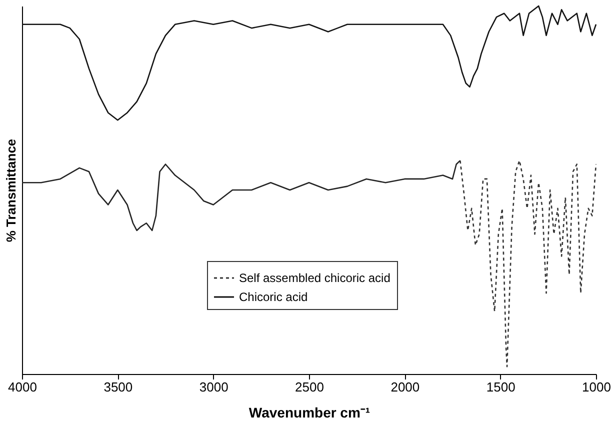  I want to click on x-tick-label: 1500, so click(501, 387).